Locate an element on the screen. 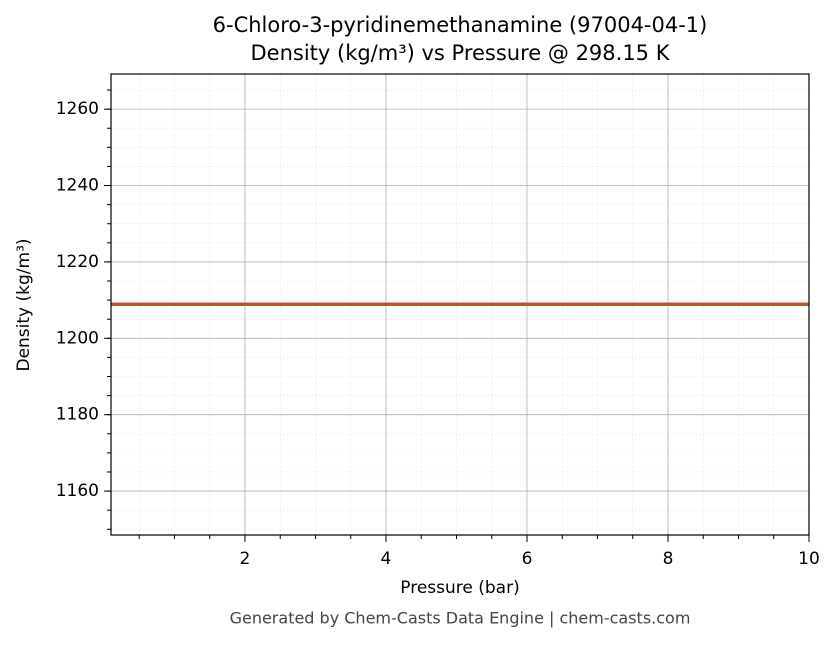 The height and width of the screenshot is (648, 836). chart-subtitle: Density (kg/m³) vs Pressure @ 298.15 K is located at coordinates (460, 53).